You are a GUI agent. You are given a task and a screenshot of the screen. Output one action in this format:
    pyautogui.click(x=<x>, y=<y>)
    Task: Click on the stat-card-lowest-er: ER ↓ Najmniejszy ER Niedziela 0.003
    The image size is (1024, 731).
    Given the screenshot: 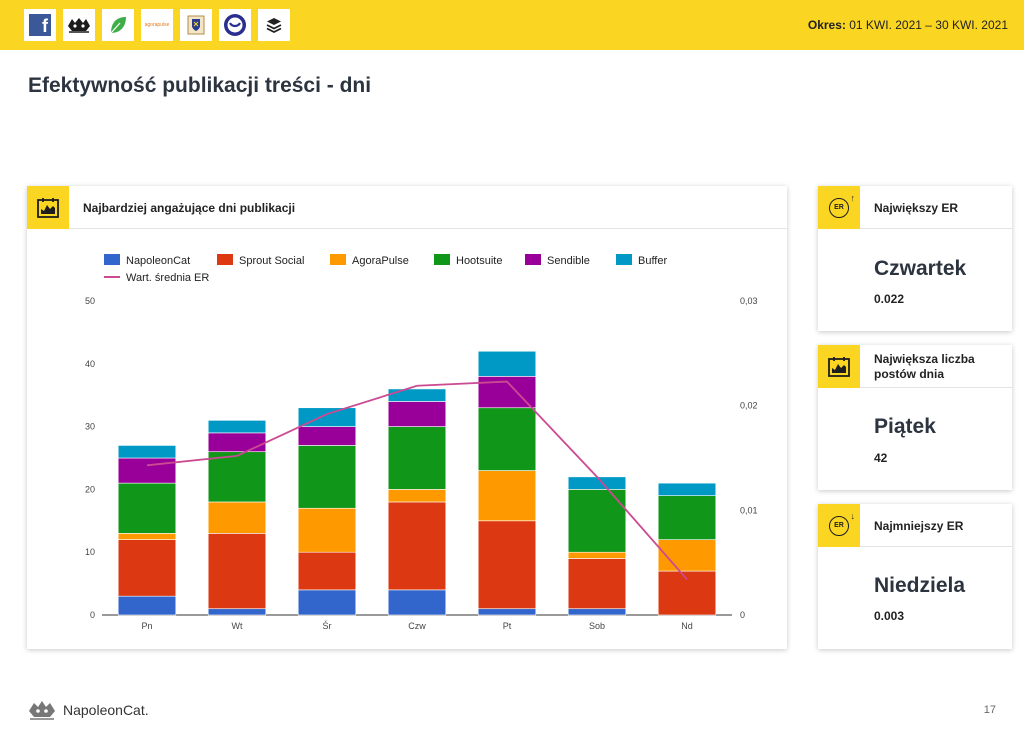 What is the action you would take?
    pyautogui.click(x=915, y=576)
    